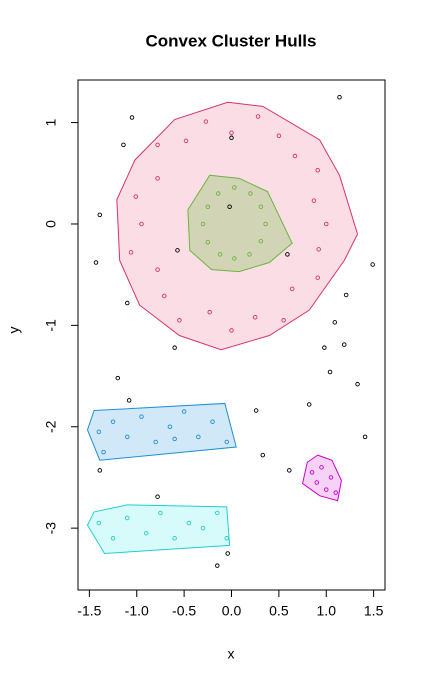 Image resolution: width=425 pixels, height=682 pixels. What do you see at coordinates (51, 528) in the screenshot?
I see `y-tick-label: -3` at bounding box center [51, 528].